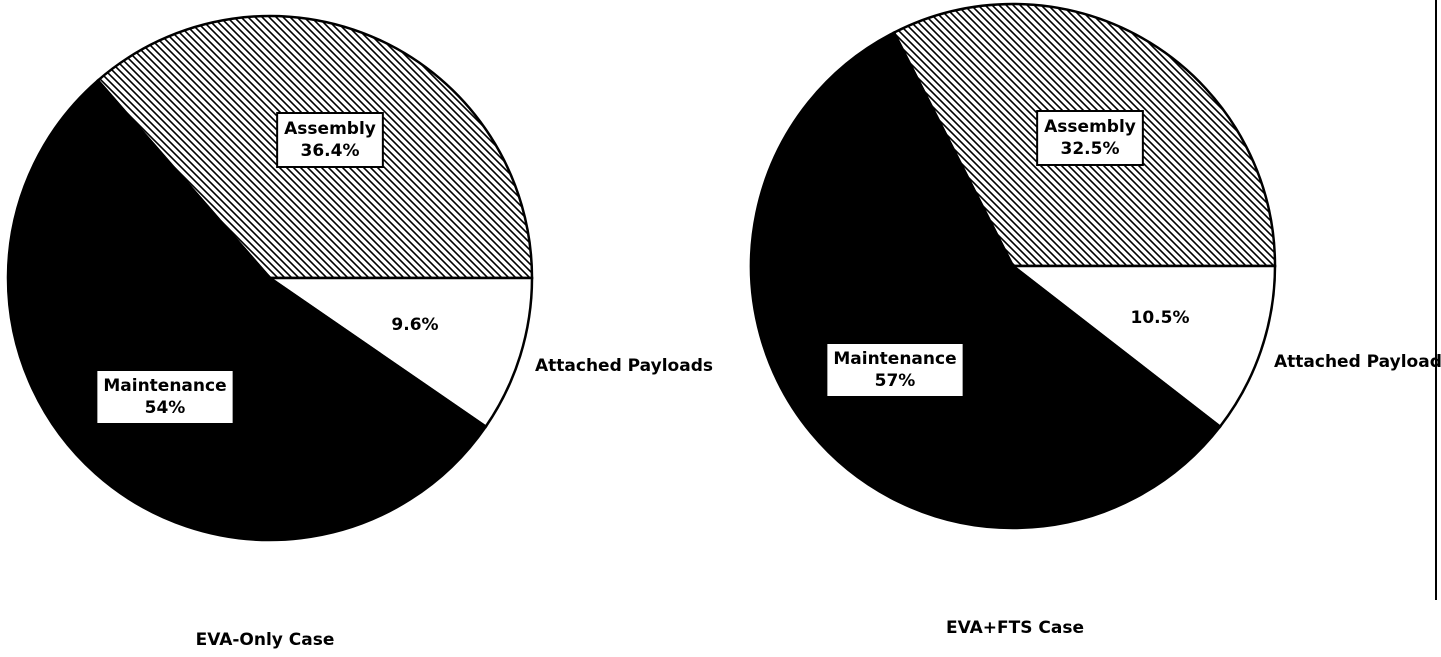  Describe the element at coordinates (1015, 628) in the screenshot. I see `chart-title: EVA+FTS Case` at that location.